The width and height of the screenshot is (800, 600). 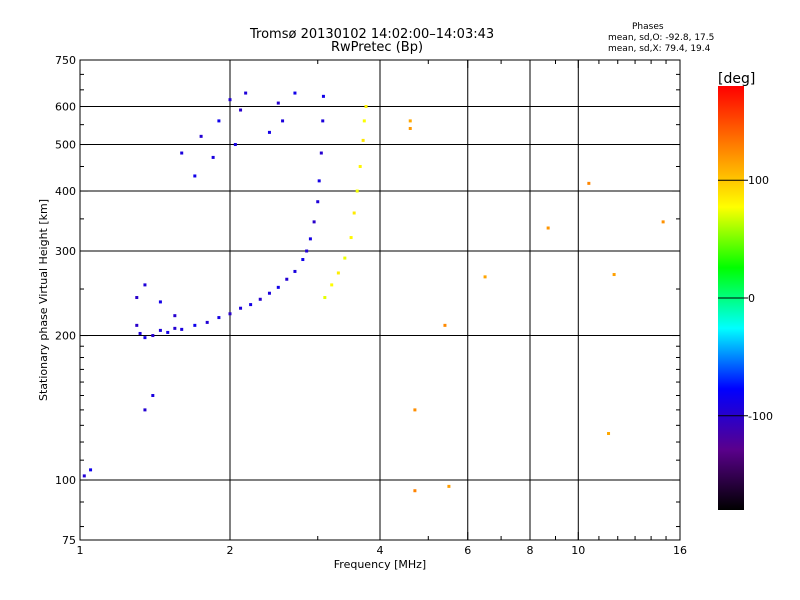 I want to click on y-tick-label: 100, so click(x=65, y=480).